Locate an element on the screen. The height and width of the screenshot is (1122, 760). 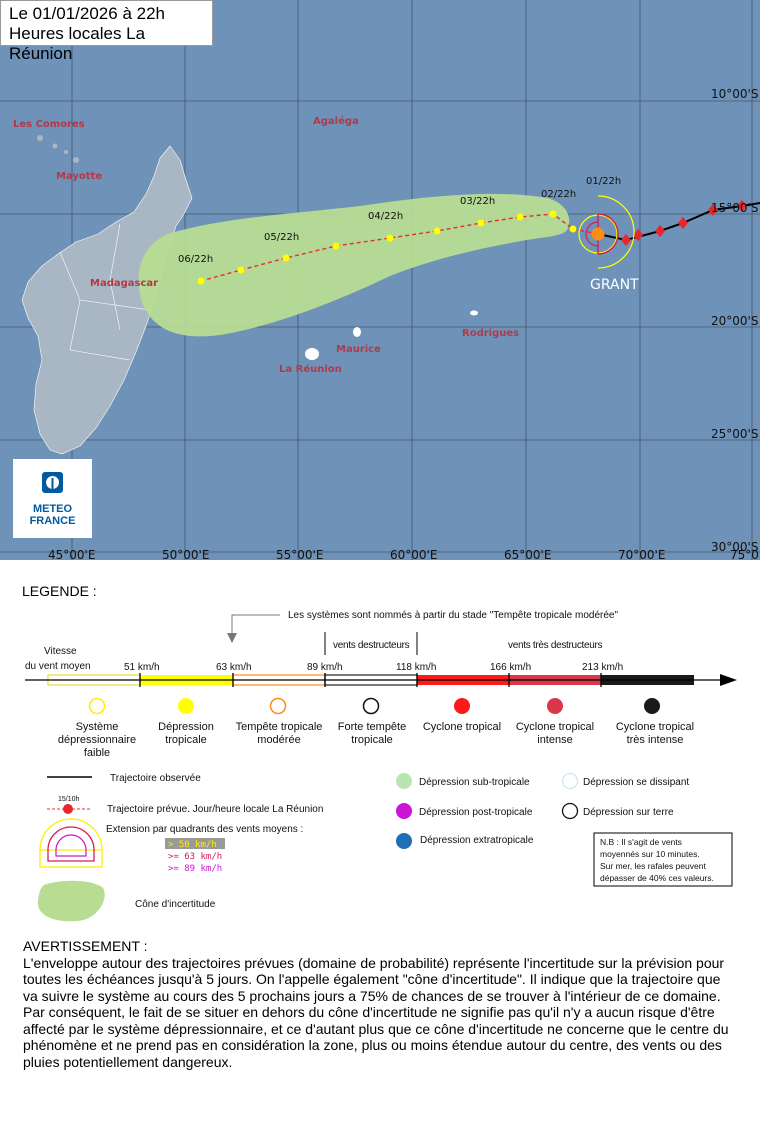
quadrant-89-label: >= 89 km/h is located at coordinates (195, 869).